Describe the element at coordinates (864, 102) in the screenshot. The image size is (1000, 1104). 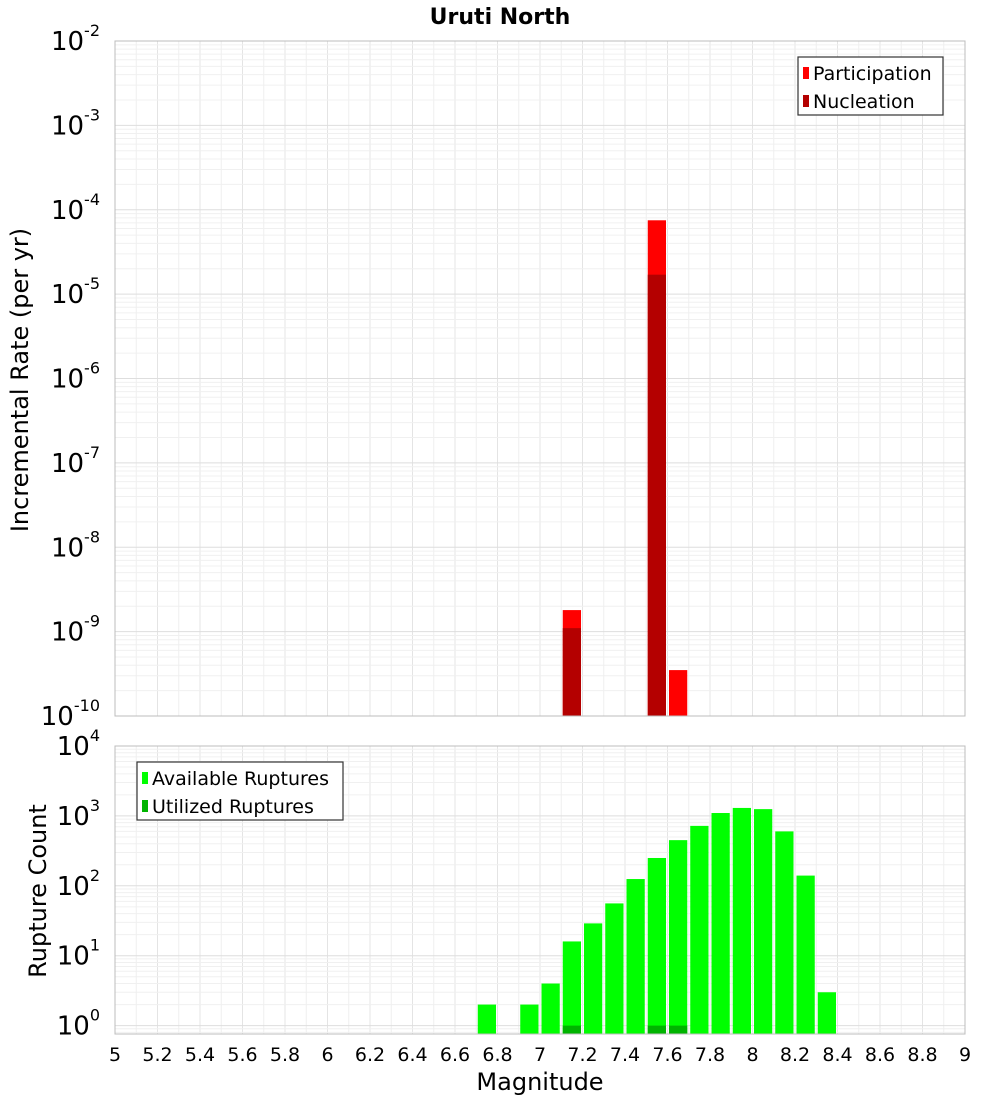
I see `legend-label: Nucleation` at that location.